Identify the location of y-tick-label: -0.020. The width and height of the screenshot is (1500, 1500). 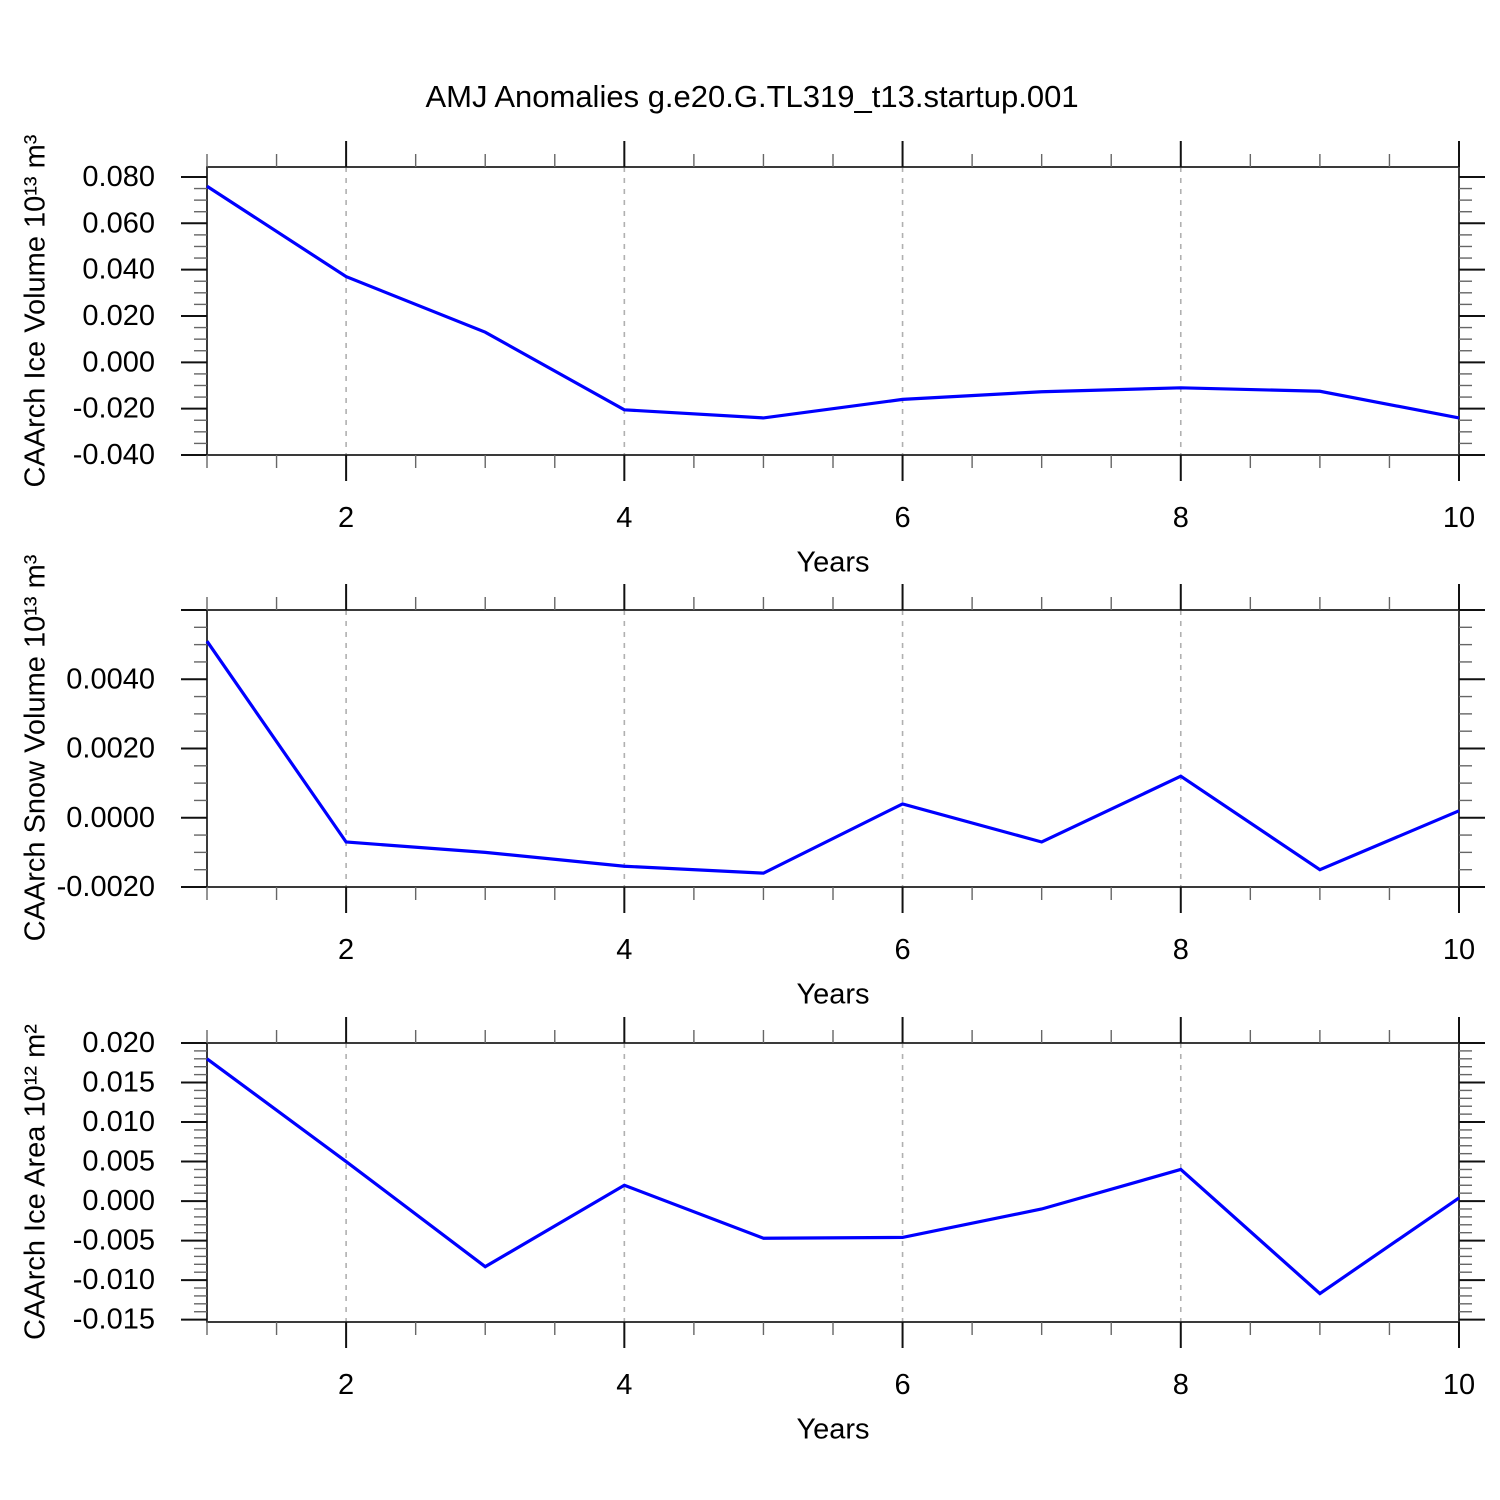
(114, 409).